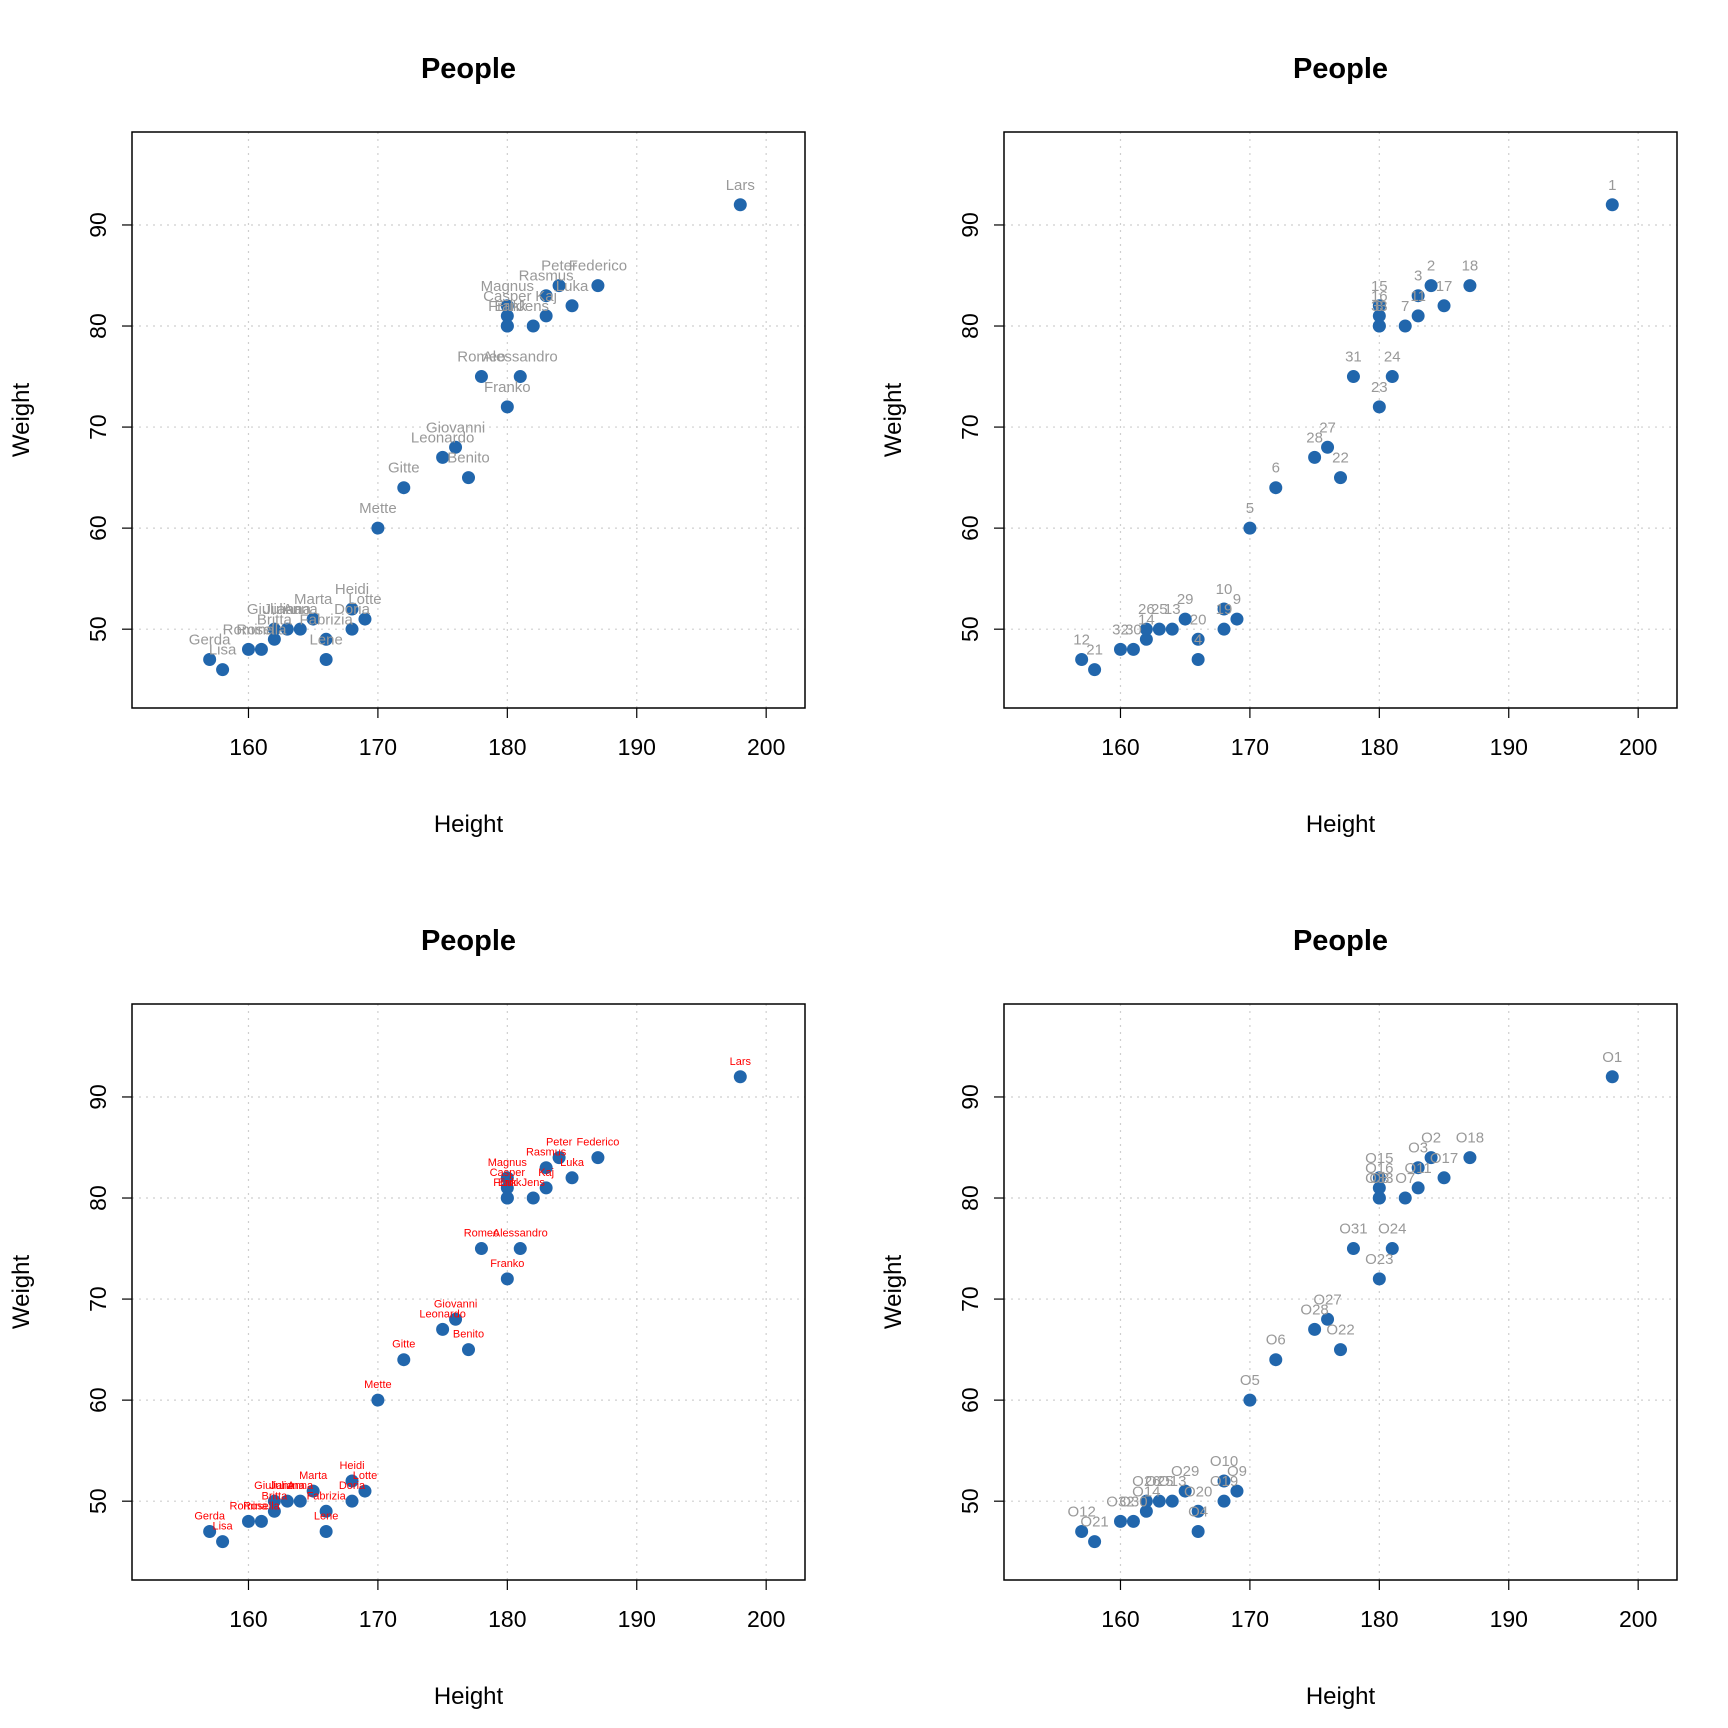 This screenshot has width=1728, height=1728. What do you see at coordinates (301, 609) in the screenshot?
I see `point-label: Anna` at bounding box center [301, 609].